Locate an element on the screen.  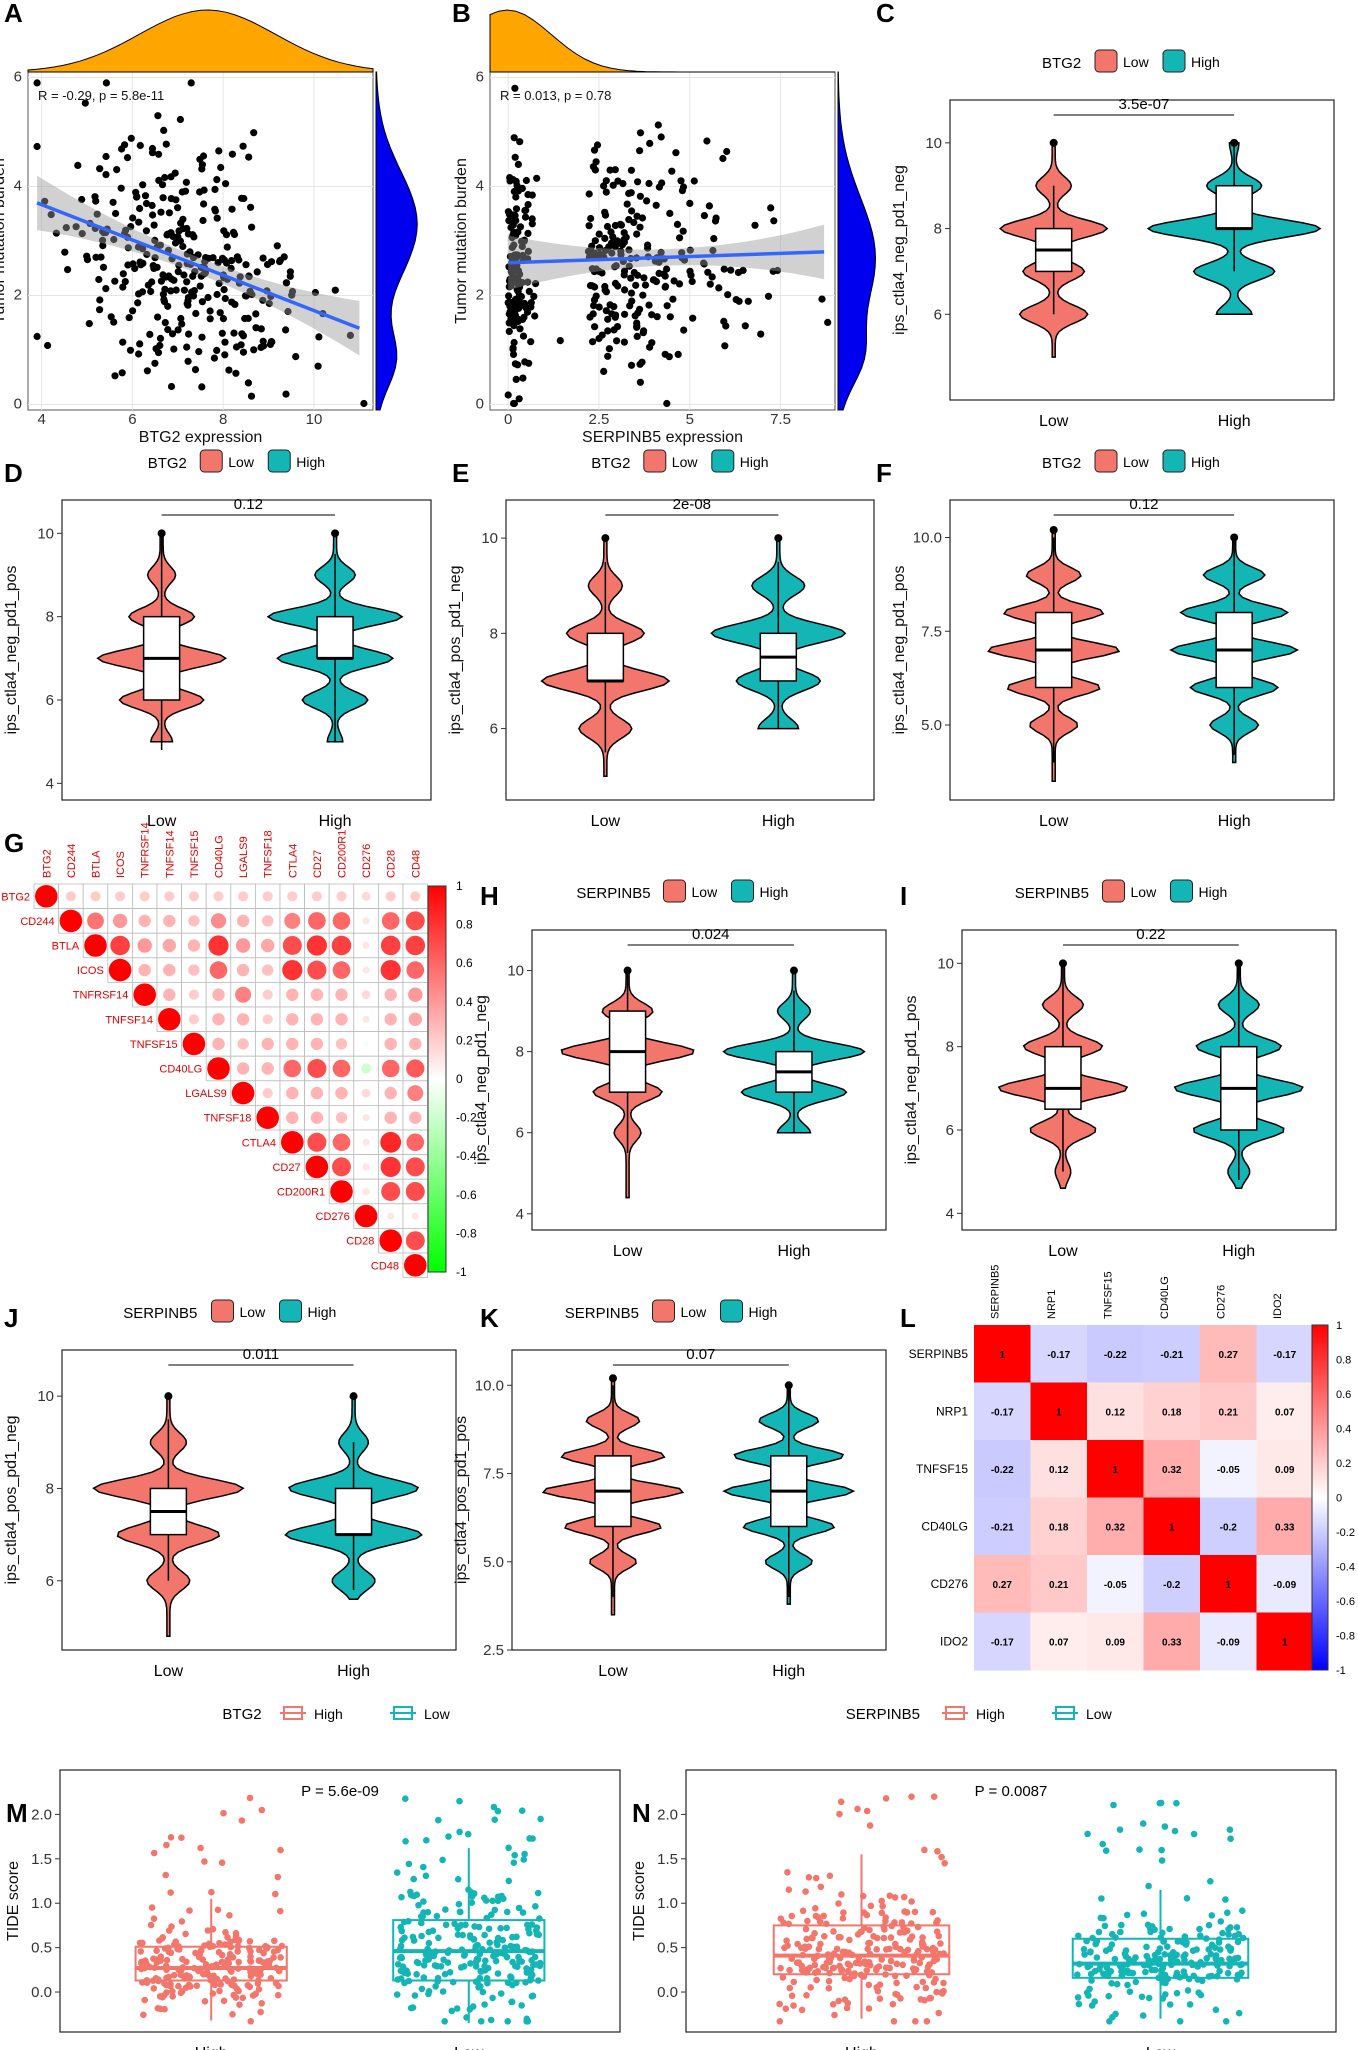
legend-title: SERPINB5 is located at coordinates (160, 1313).